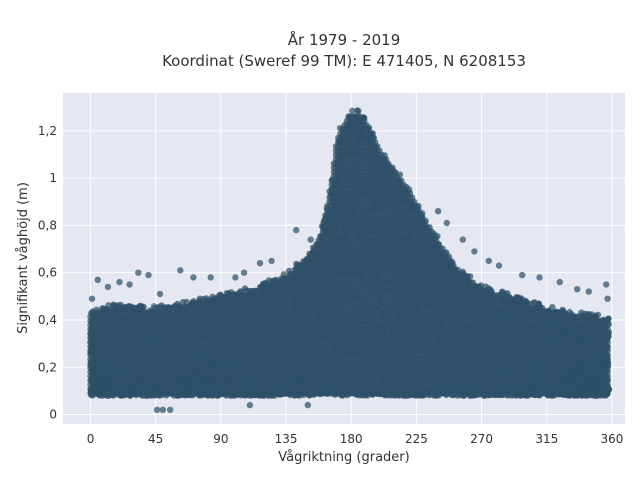 This screenshot has width=640, height=480. I want to click on chart-title: År 1979 - 2019, so click(344, 39).